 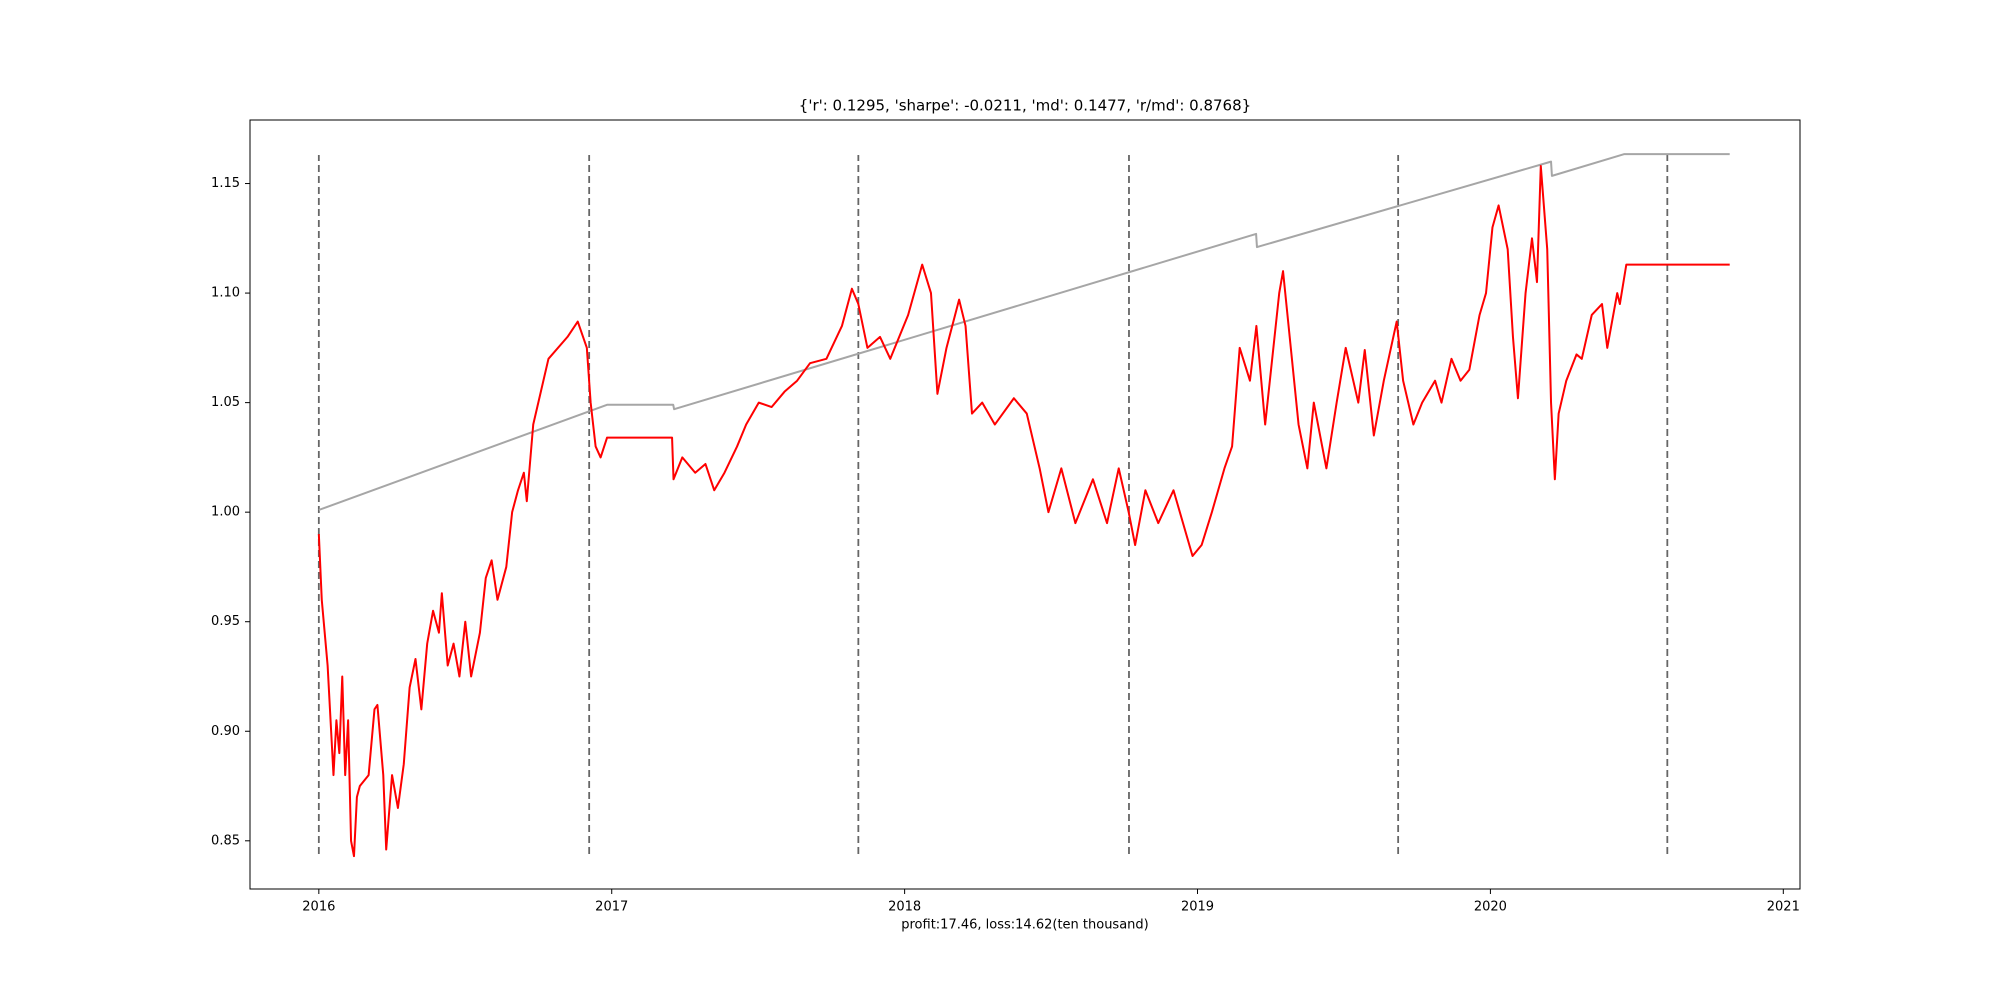 I want to click on y-tick-label: 1.05, so click(x=225, y=402).